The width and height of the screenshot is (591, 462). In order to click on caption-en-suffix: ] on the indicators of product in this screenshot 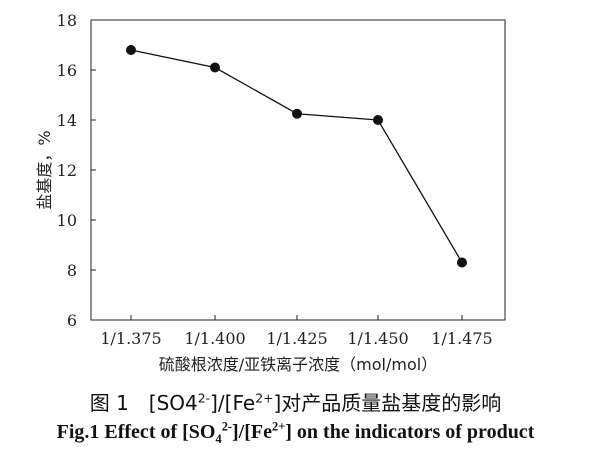, I will do `click(410, 432)`.